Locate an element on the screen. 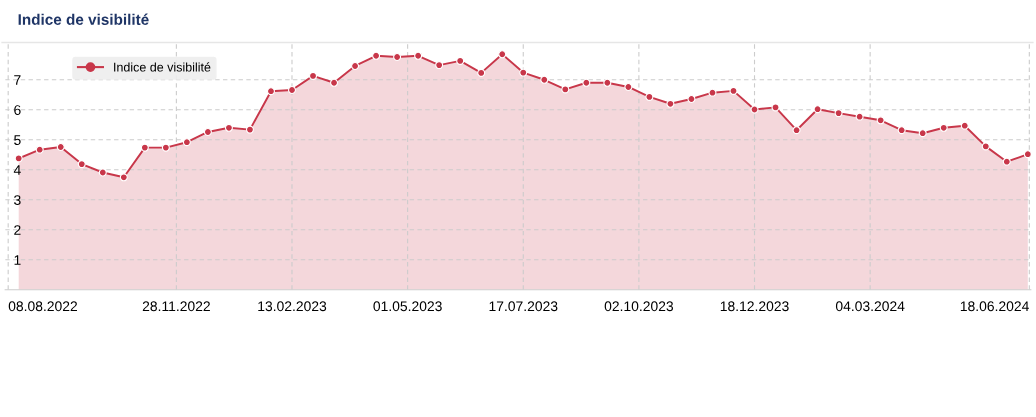 Image resolution: width=1036 pixels, height=417 pixels. x-tick-label: 01.05.2023 is located at coordinates (407, 306).